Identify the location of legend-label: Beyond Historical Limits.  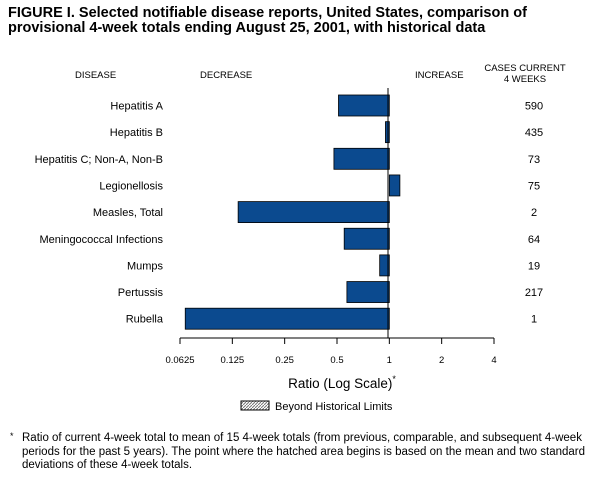
(334, 407).